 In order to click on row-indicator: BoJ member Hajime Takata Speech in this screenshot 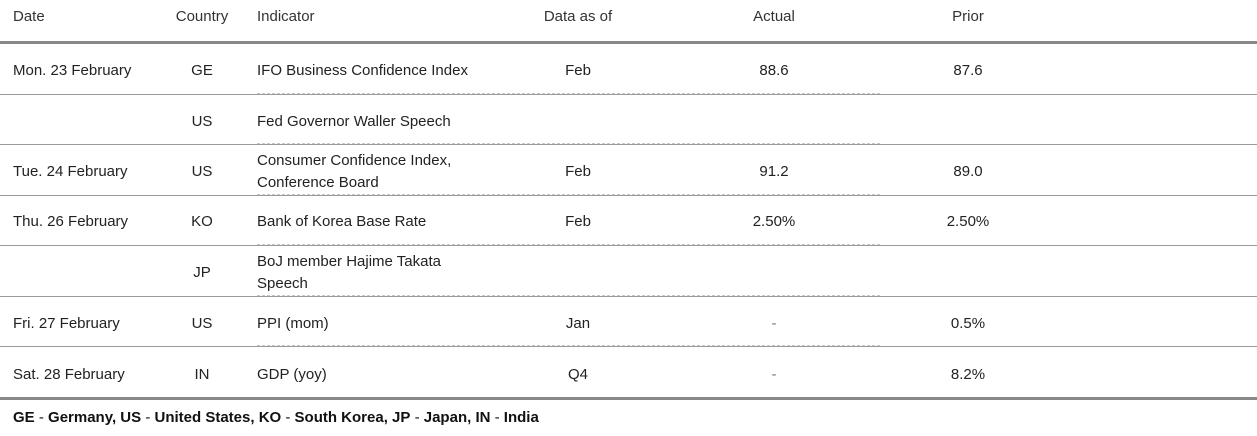, I will do `click(349, 272)`.